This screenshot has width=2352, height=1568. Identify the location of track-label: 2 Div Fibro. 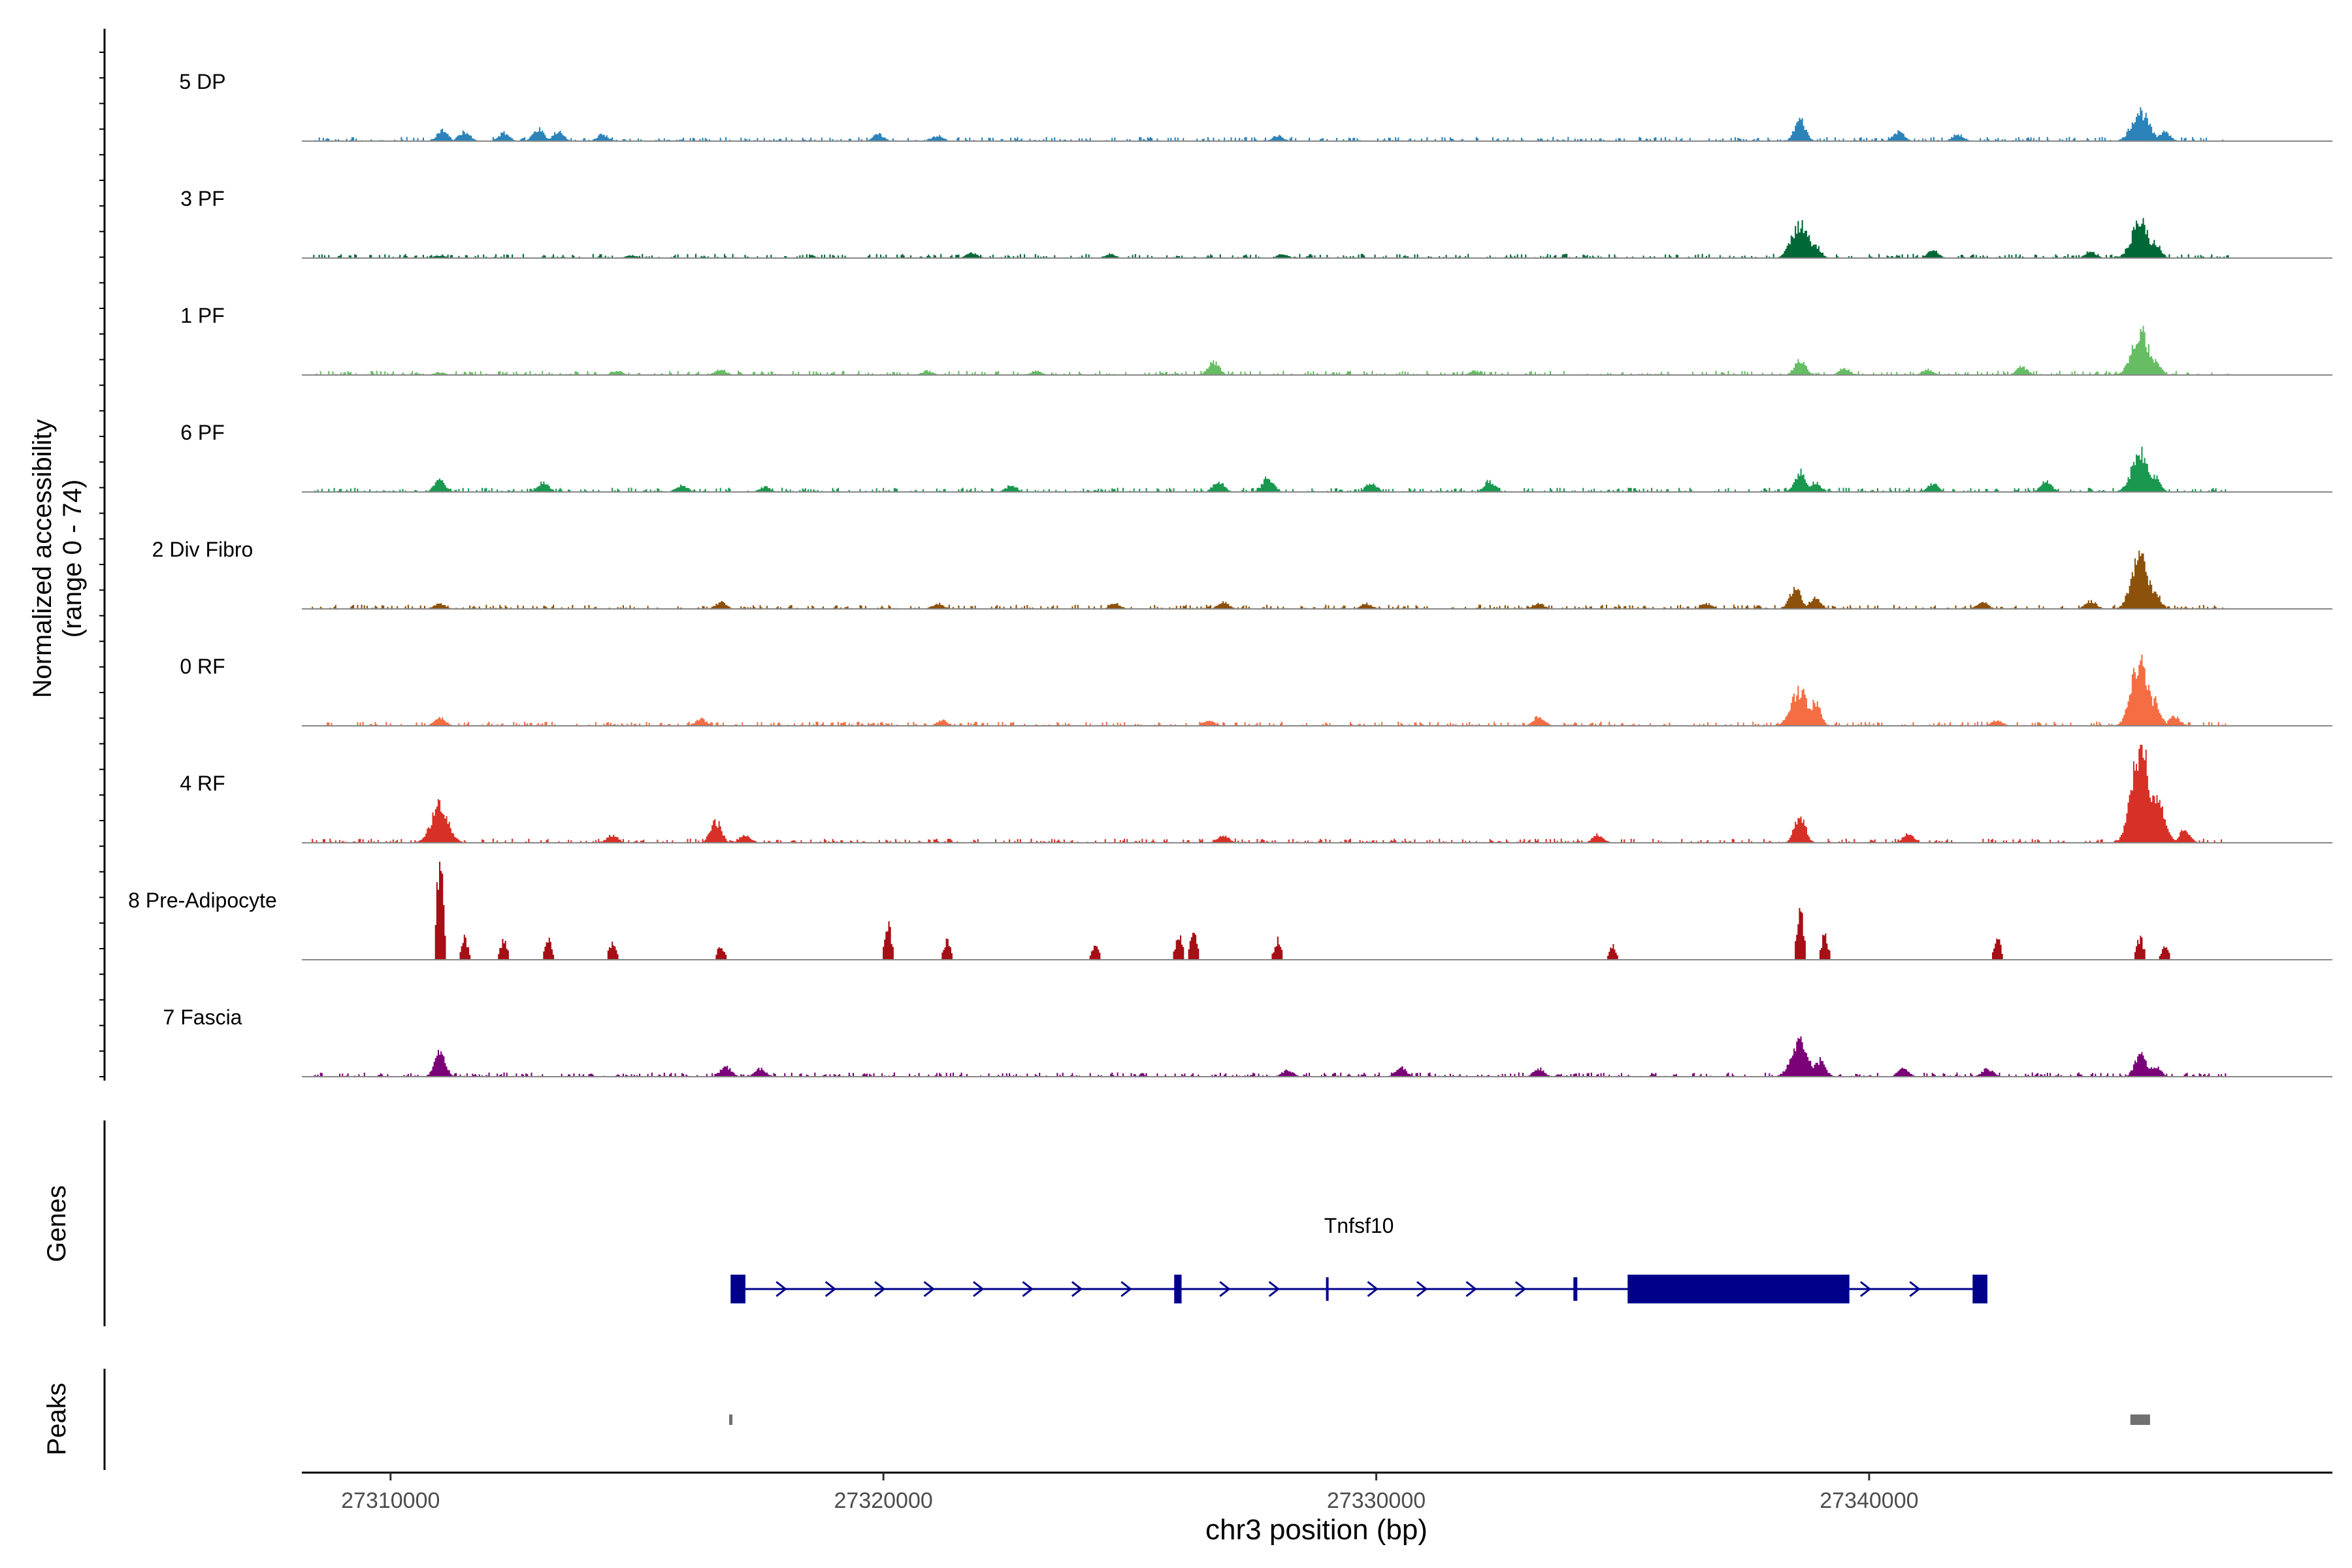
(202, 549).